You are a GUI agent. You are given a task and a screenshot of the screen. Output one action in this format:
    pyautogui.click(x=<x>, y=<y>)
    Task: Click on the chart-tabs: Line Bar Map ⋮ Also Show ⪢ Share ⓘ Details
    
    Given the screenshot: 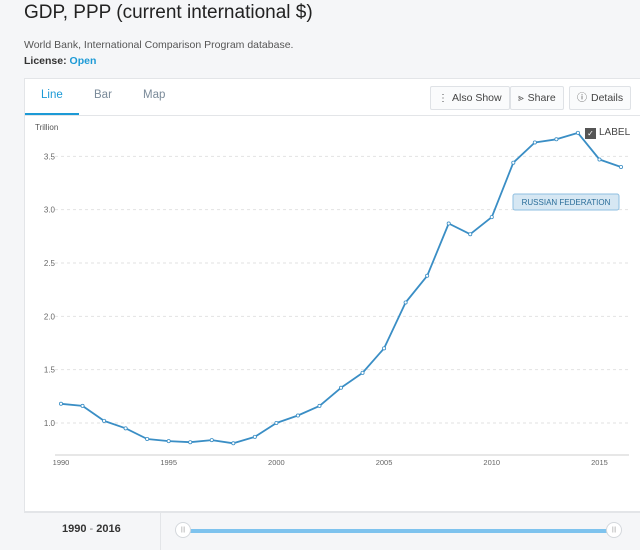 What is the action you would take?
    pyautogui.click(x=332, y=97)
    